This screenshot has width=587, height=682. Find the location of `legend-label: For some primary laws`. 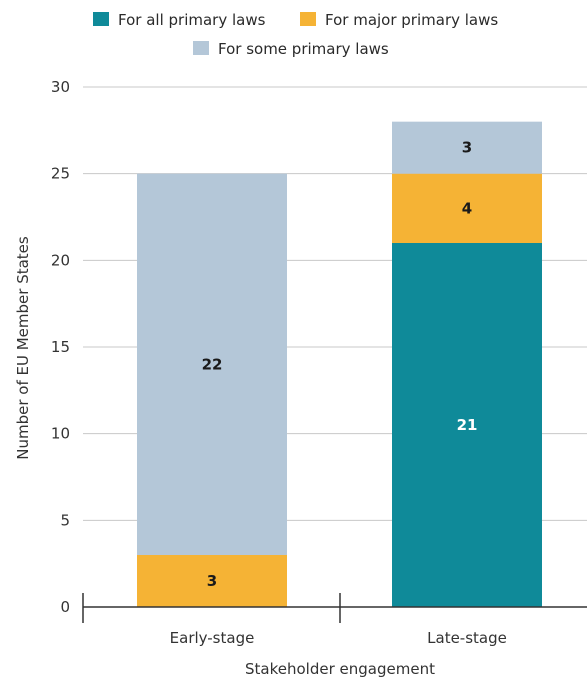

legend-label: For some primary laws is located at coordinates (303, 49).